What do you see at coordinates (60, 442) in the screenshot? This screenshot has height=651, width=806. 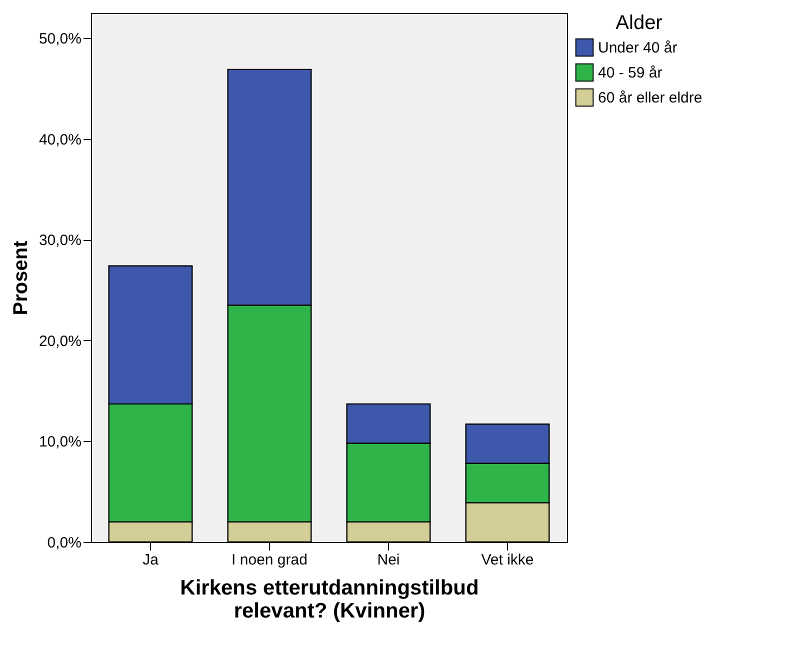 I see `y-tick-label: 10,0%` at bounding box center [60, 442].